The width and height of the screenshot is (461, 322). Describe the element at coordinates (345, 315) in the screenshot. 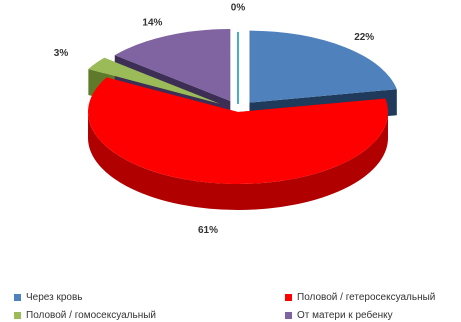

I see `legend-label-mother-to-child: От матери к ребенку` at that location.